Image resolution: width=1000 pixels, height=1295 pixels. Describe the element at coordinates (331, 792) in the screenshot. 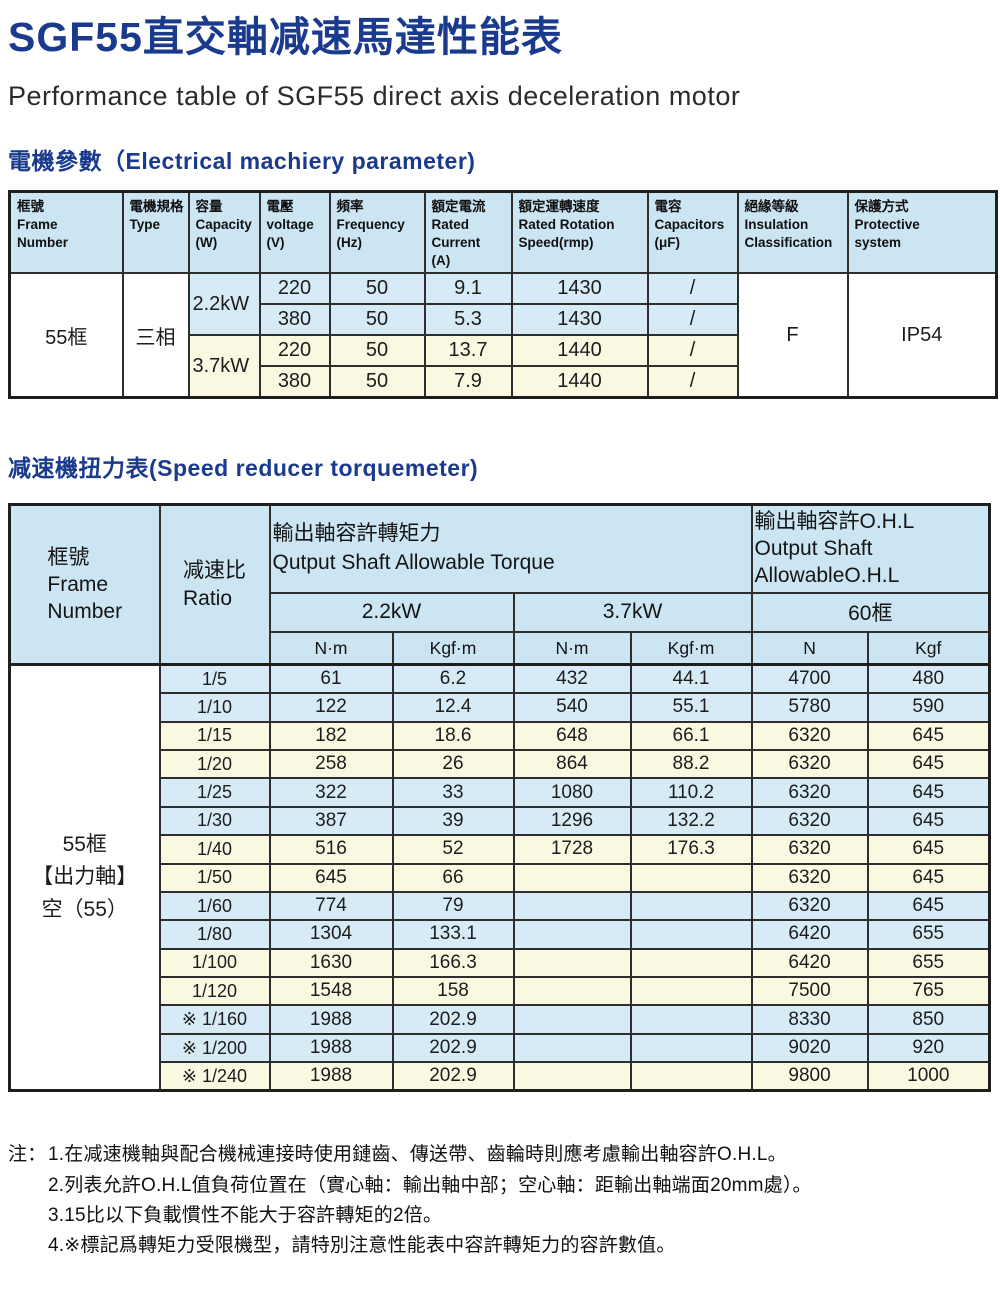

I see `torque-value-cell: 322` at that location.